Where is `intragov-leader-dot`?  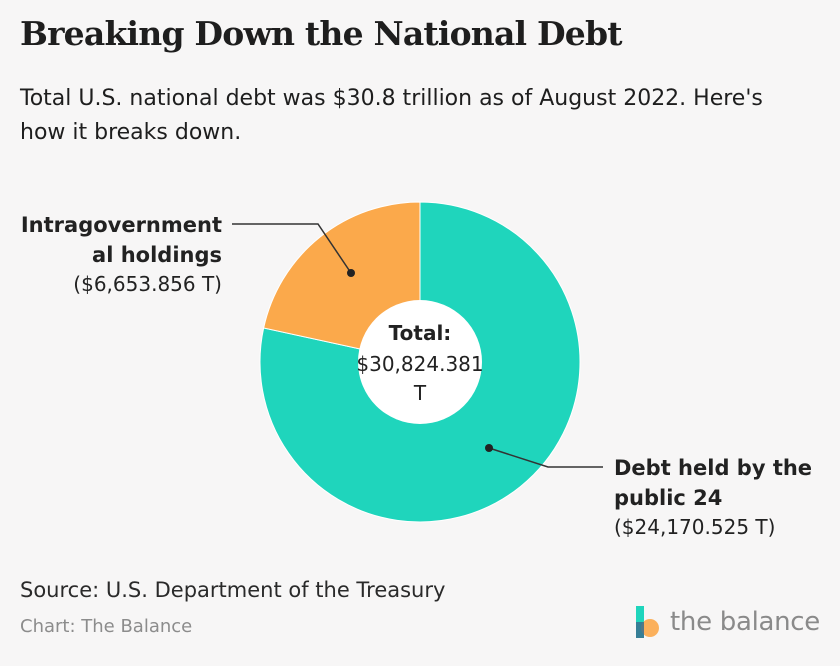 intragov-leader-dot is located at coordinates (351, 273).